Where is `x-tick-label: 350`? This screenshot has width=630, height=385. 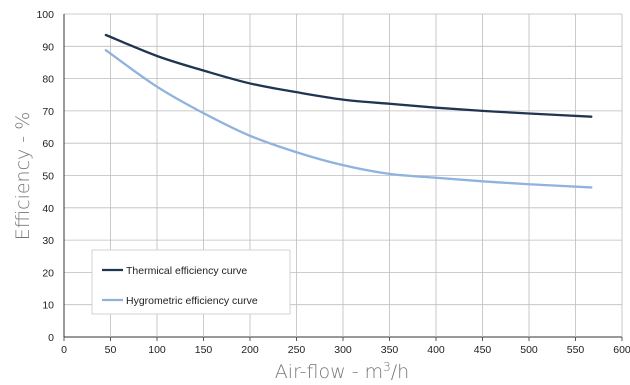
x-tick-label: 350 is located at coordinates (390, 350).